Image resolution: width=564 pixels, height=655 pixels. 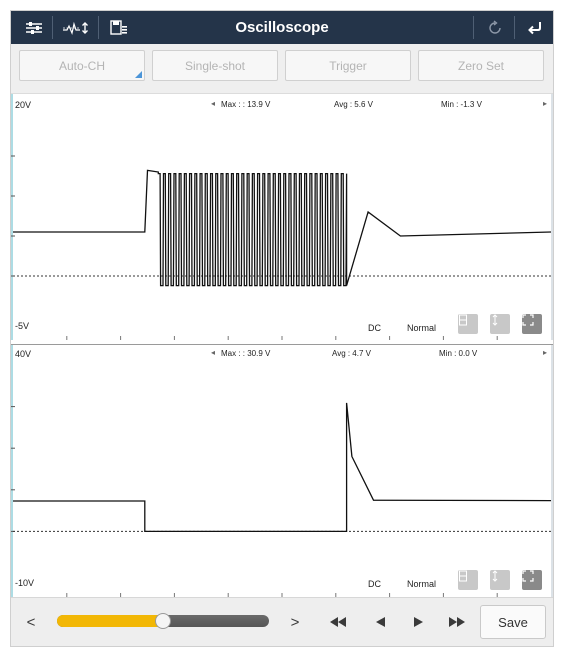 What do you see at coordinates (163, 621) in the screenshot?
I see `timeline-slider-handle` at bounding box center [163, 621].